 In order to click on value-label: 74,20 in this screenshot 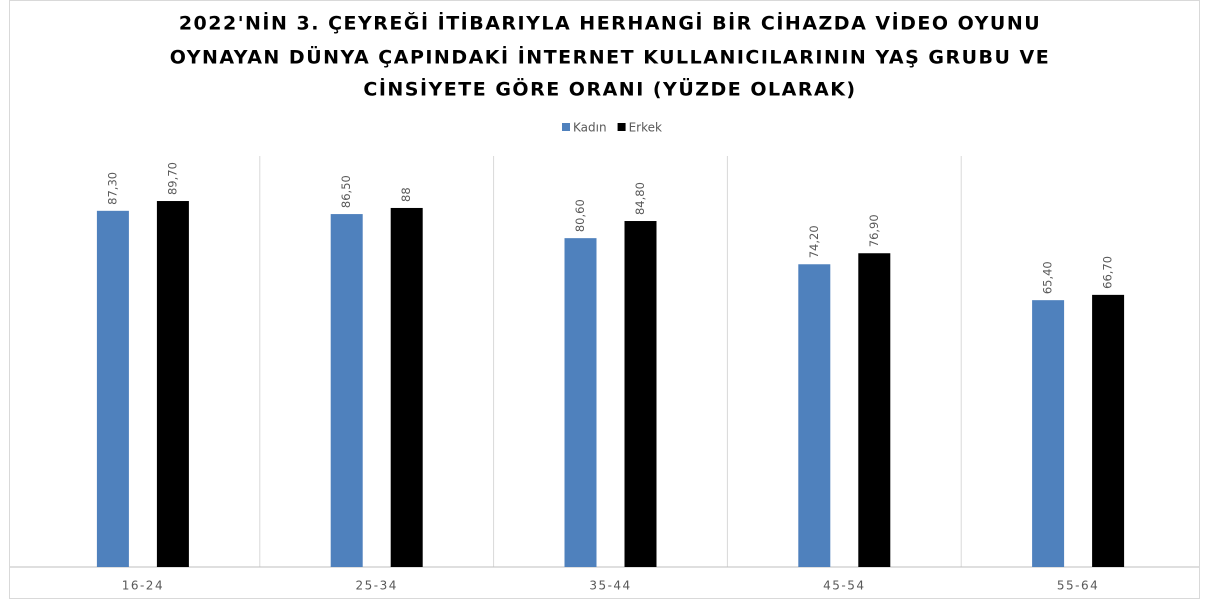, I will do `click(814, 241)`.